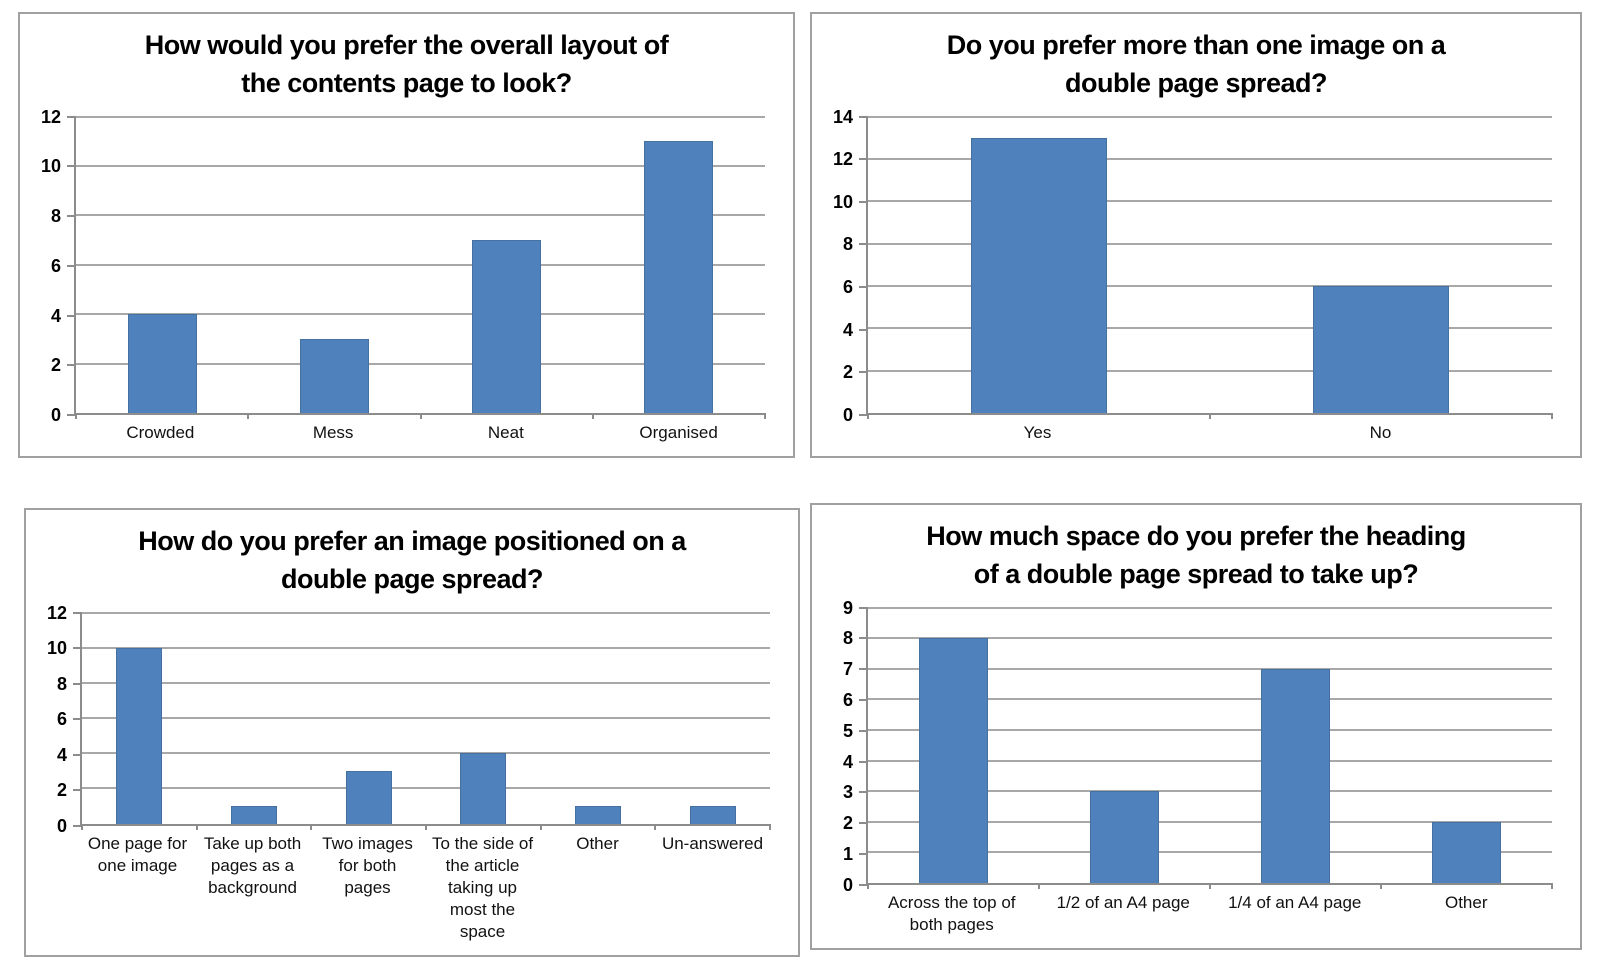 The height and width of the screenshot is (971, 1600). I want to click on chart-title-line: How much space do you prefer the heading, so click(1196, 536).